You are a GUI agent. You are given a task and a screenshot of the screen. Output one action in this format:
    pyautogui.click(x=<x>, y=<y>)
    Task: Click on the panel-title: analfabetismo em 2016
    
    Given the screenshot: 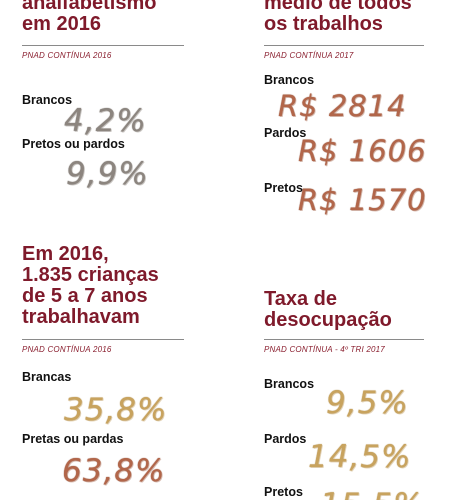 What is the action you would take?
    pyautogui.click(x=89, y=17)
    